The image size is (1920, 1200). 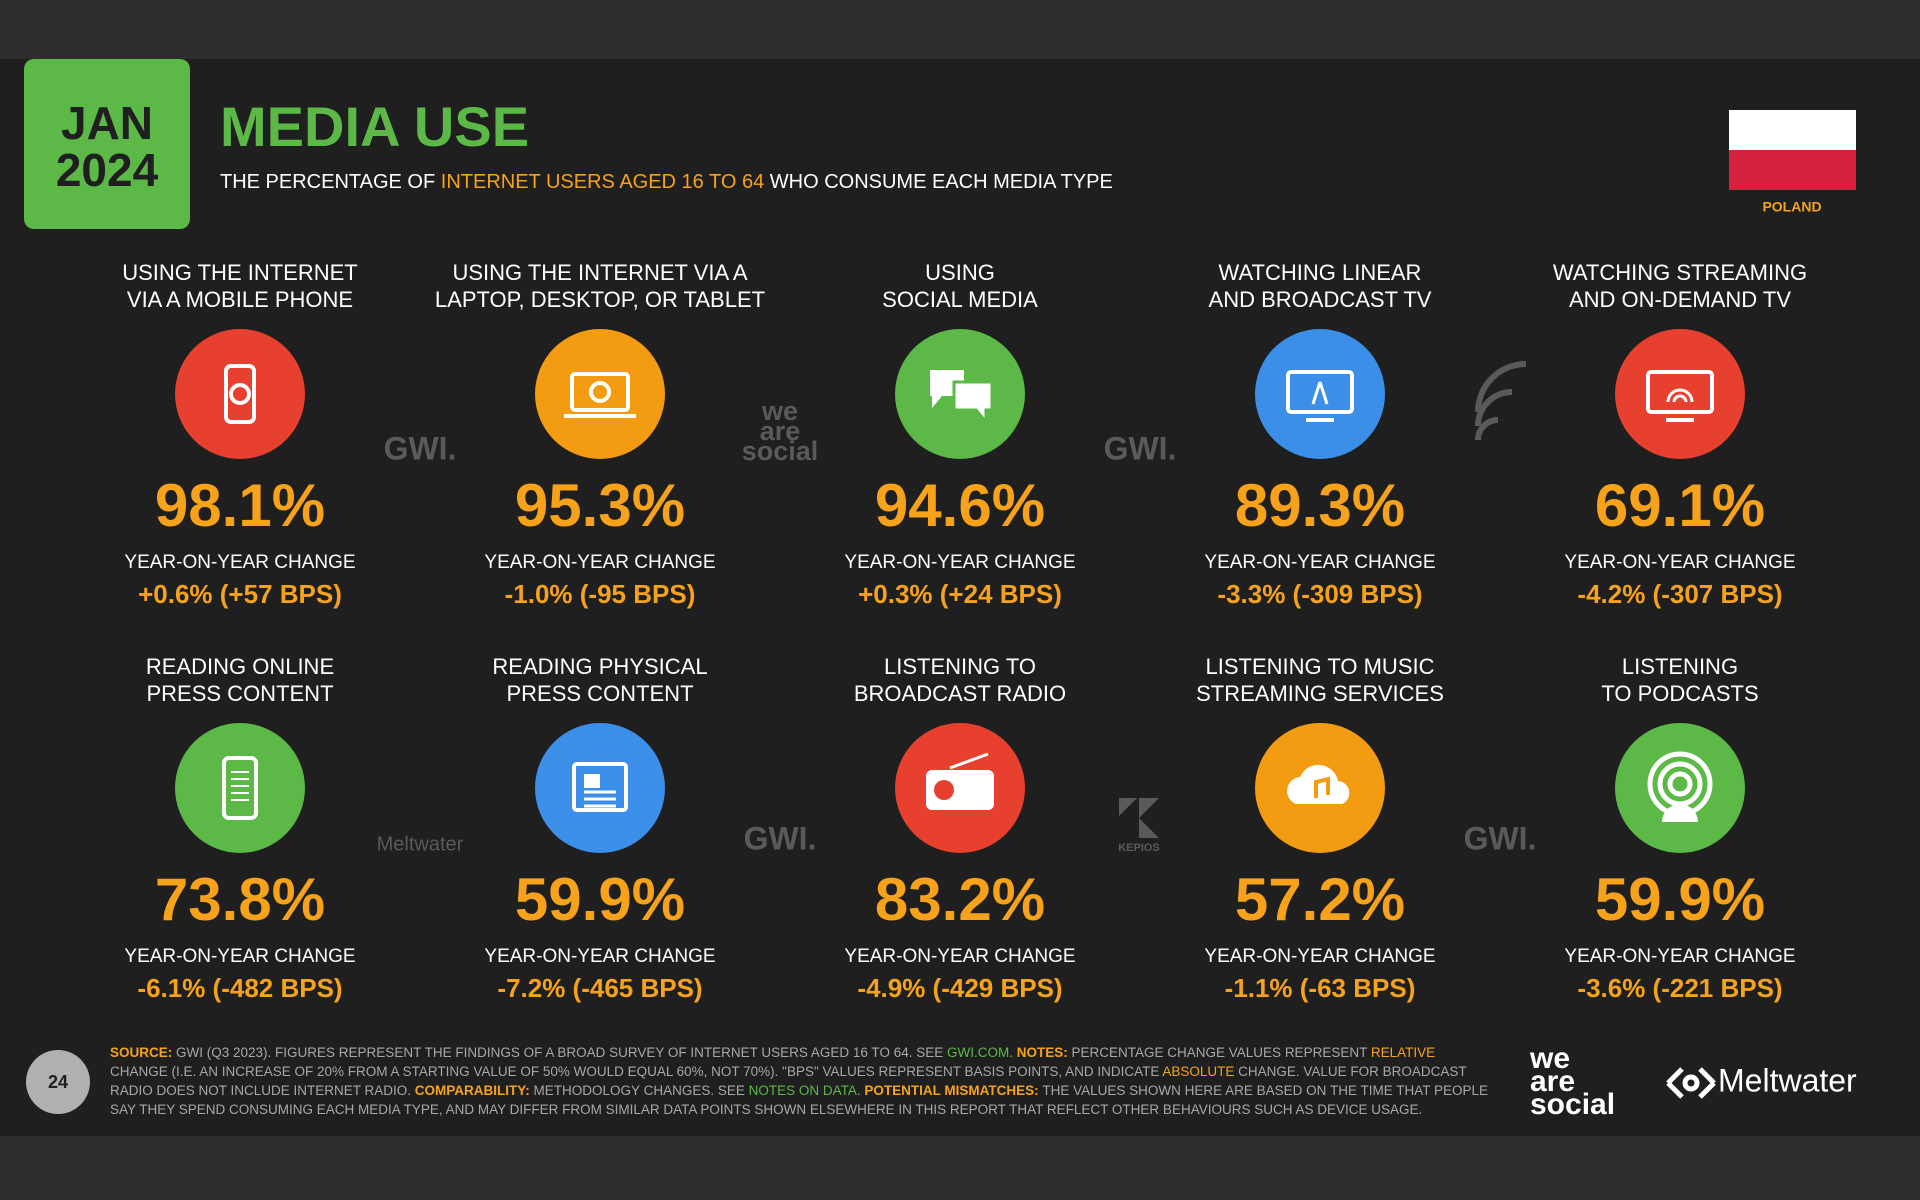 I want to click on item-value: 89.3%, so click(x=1320, y=505).